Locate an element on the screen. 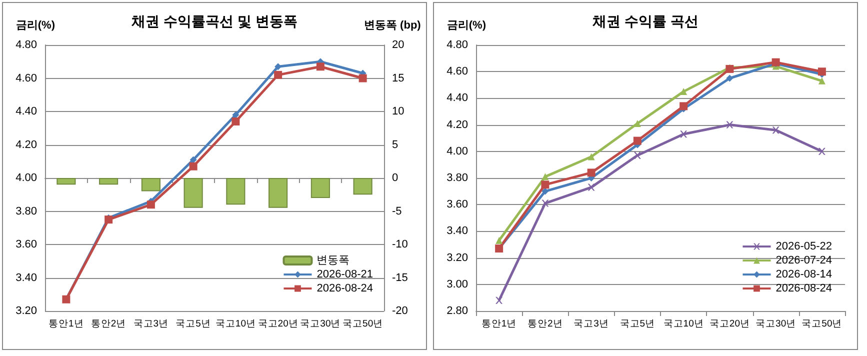 The image size is (867, 356). y2-axis-title: 변동폭 (bp) is located at coordinates (393, 26).